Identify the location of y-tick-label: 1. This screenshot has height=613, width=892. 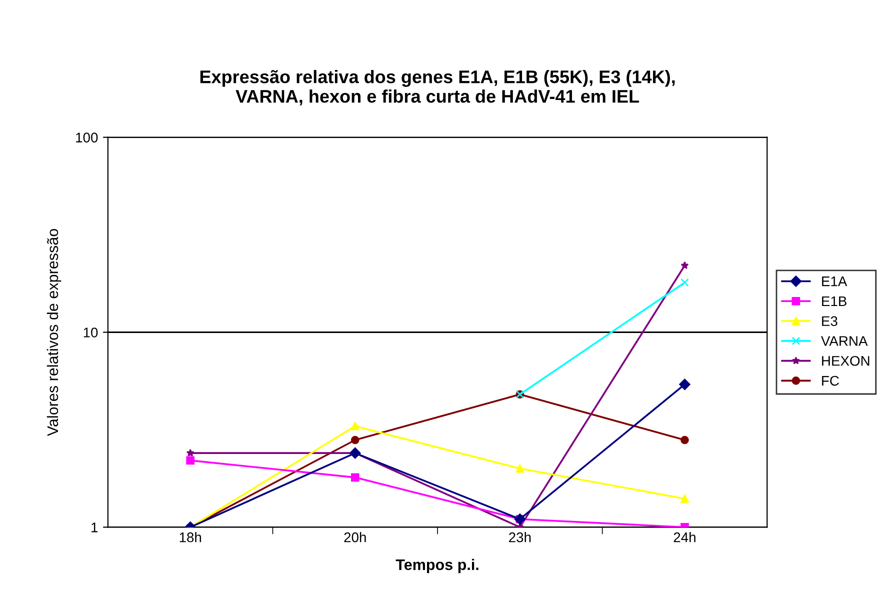
(95, 527).